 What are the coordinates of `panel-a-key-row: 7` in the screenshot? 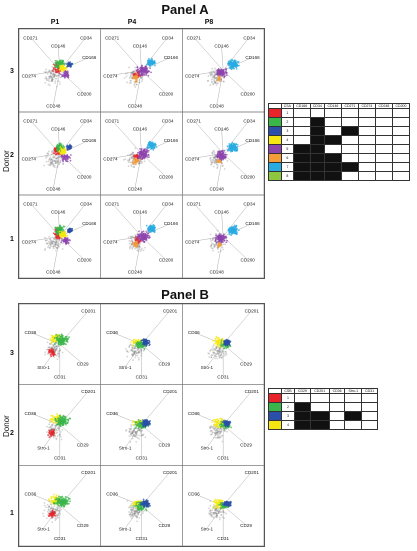 It's located at (339, 167).